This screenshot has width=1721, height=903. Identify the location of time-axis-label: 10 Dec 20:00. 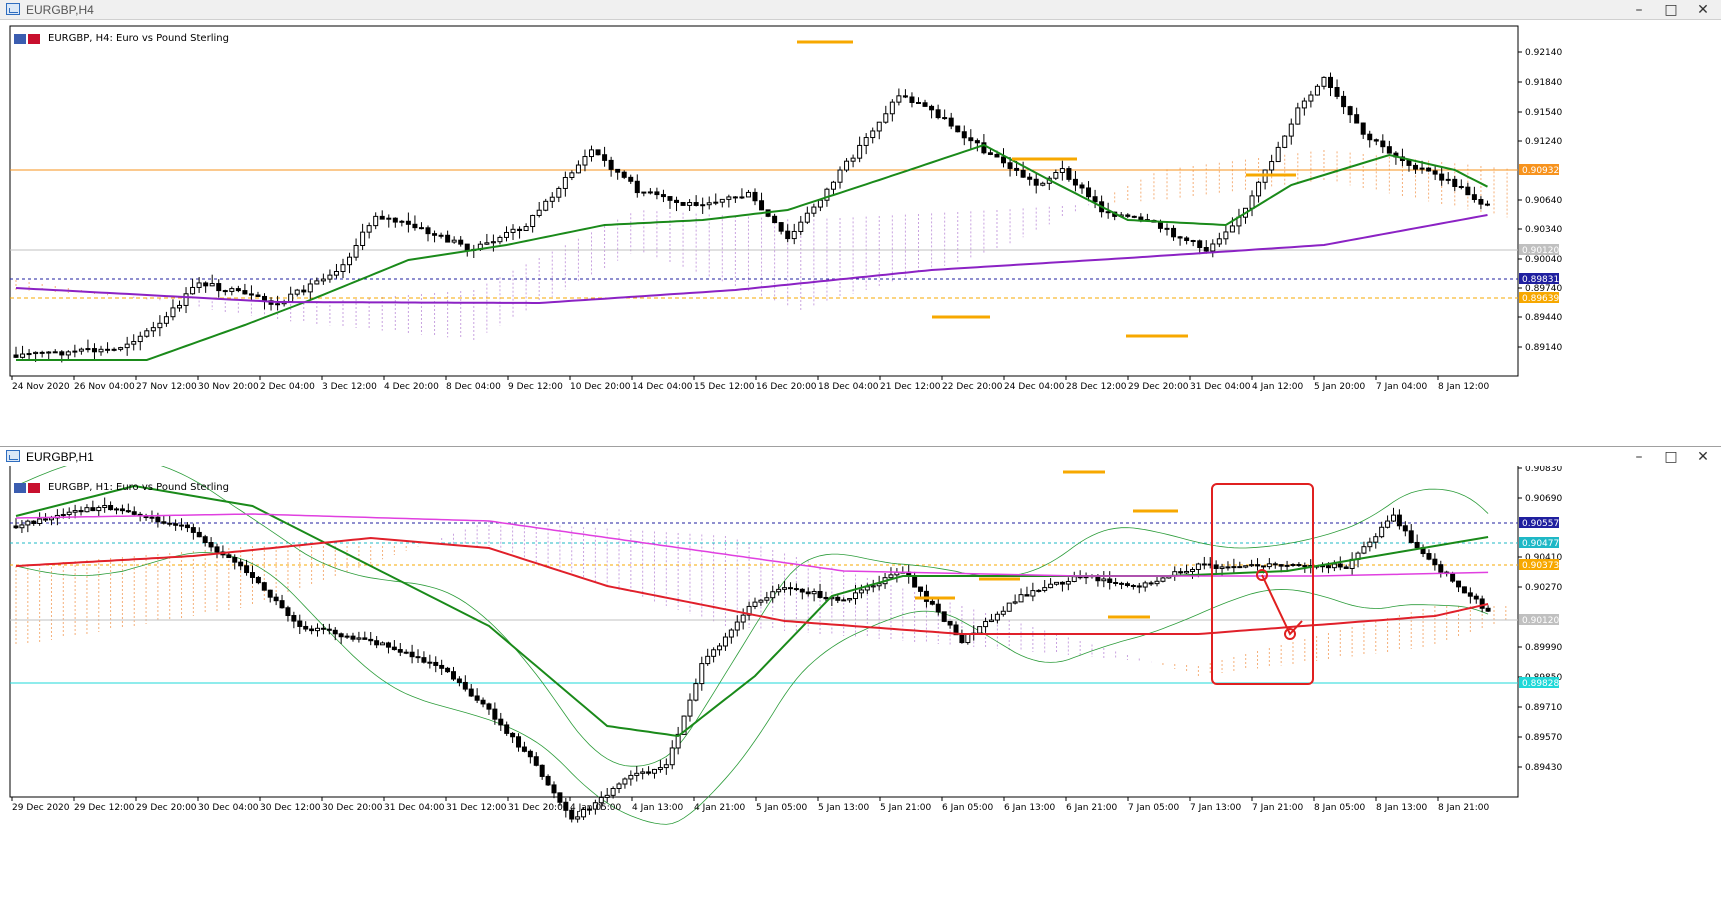
(600, 387).